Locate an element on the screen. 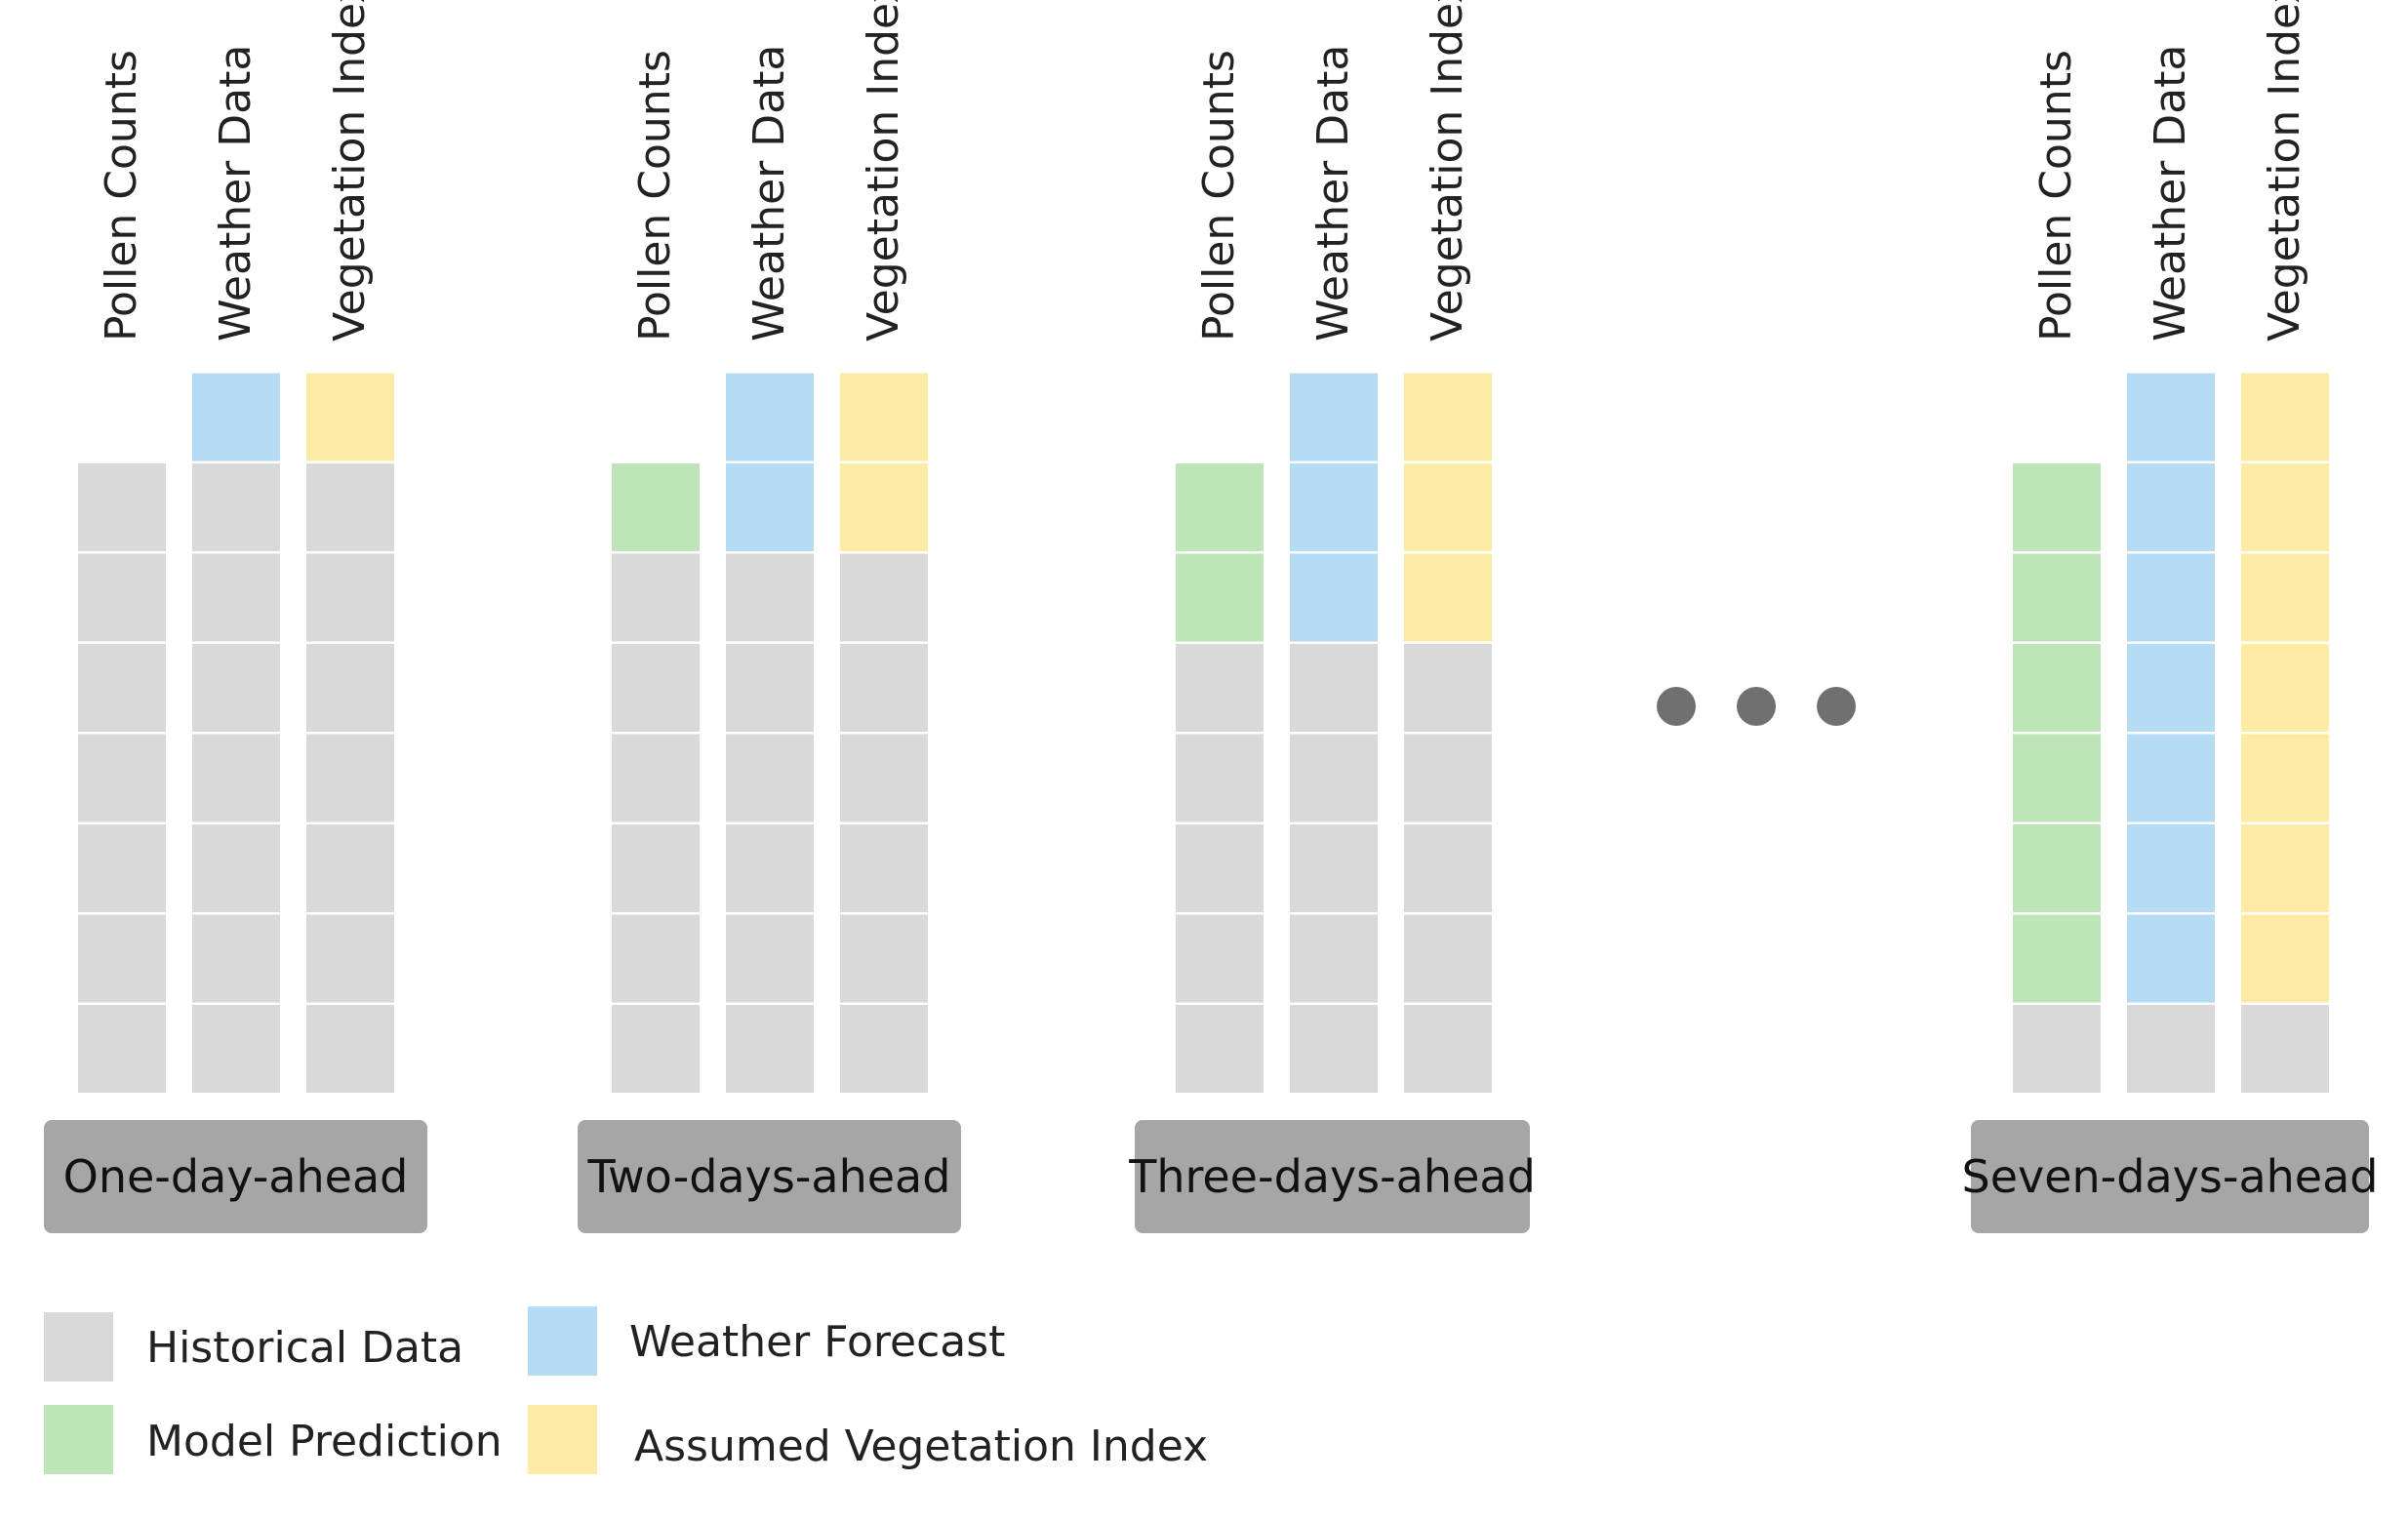 The height and width of the screenshot is (1522, 2408). legend-swatch-prediction is located at coordinates (78, 1439).